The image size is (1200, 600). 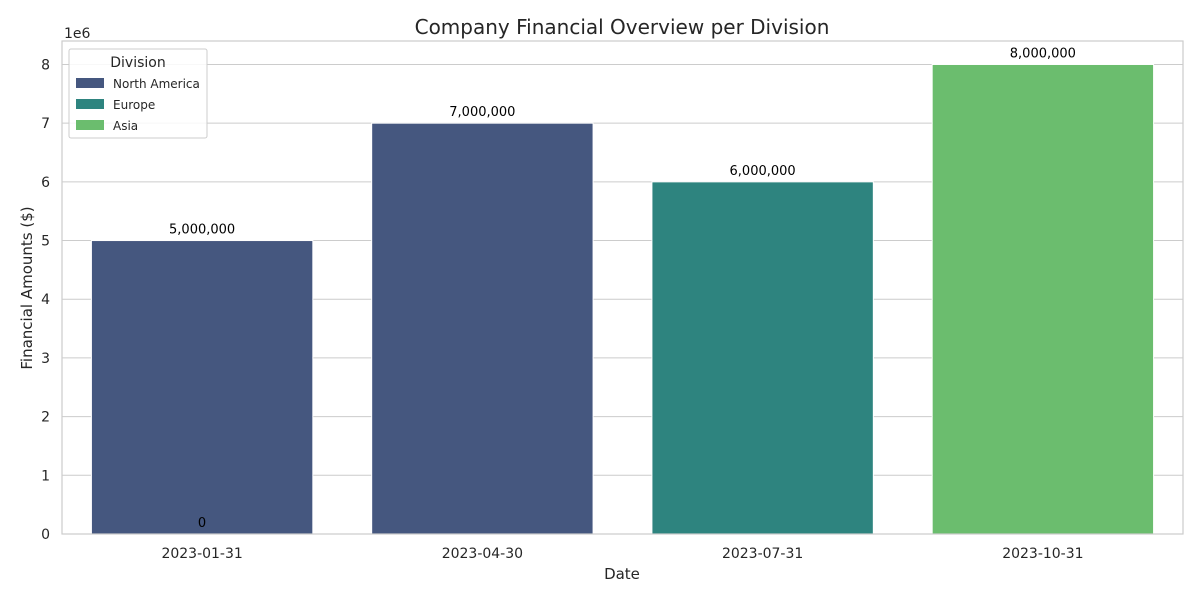 I want to click on zero-label: 0, so click(x=202, y=523).